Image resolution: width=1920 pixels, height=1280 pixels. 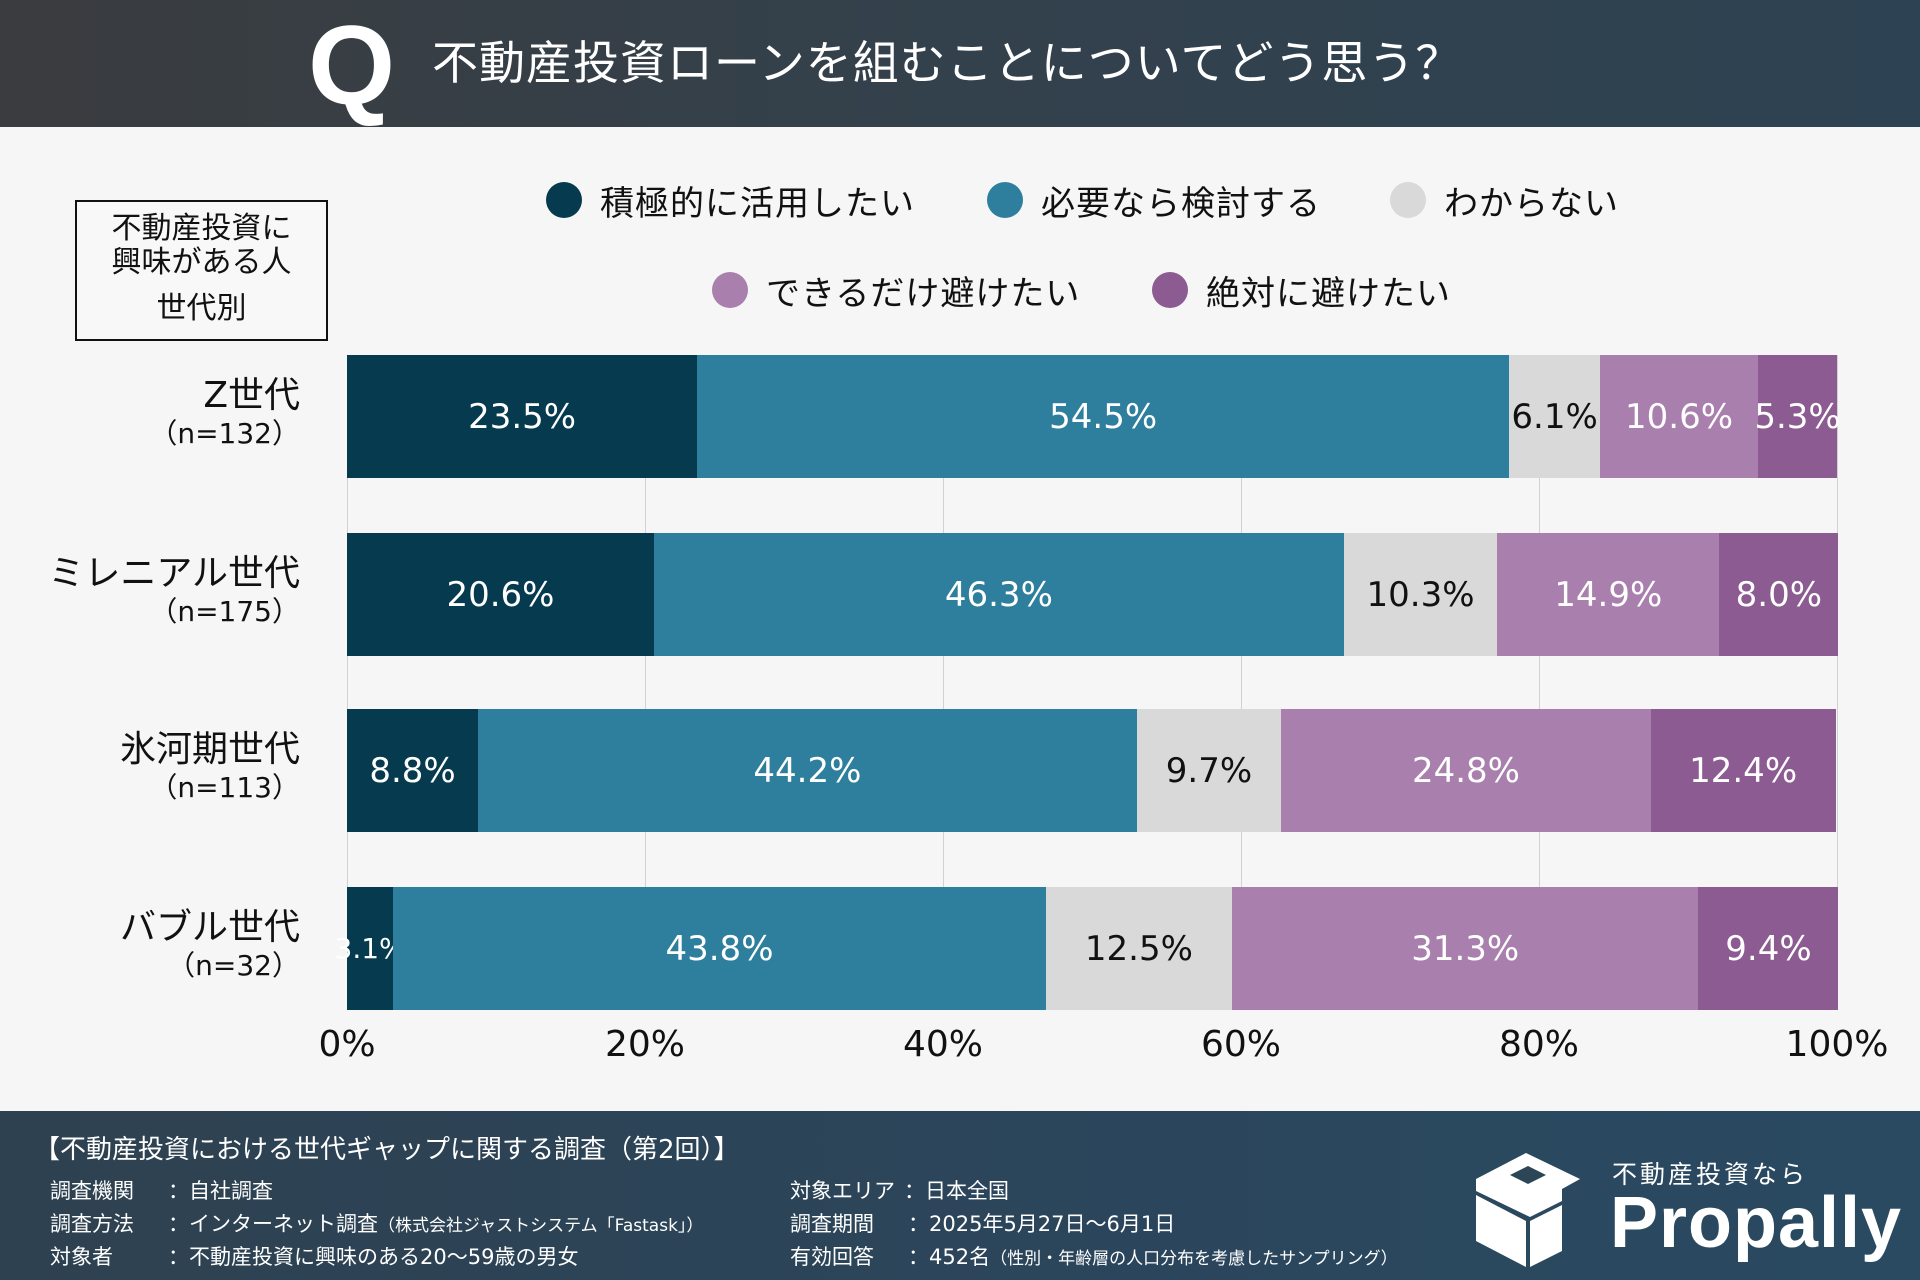 I want to click on bar-segment: 23.5%, so click(x=522, y=416).